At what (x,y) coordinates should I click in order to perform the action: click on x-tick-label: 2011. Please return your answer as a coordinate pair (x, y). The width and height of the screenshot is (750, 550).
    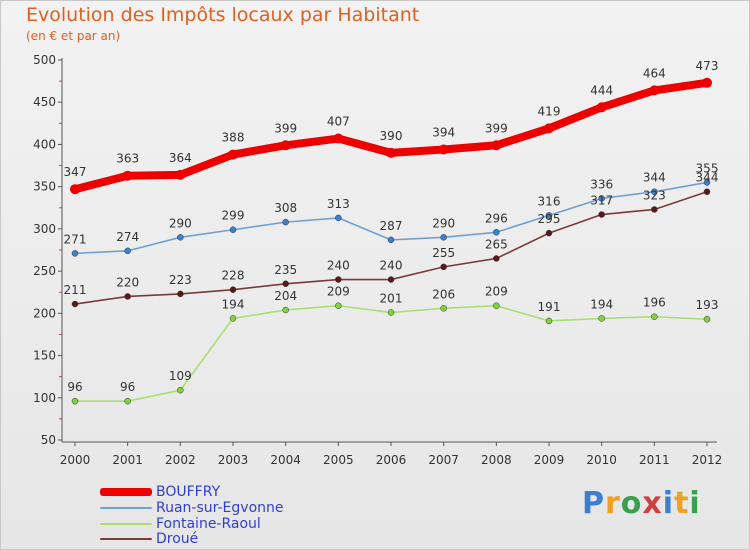
    Looking at the image, I should click on (654, 460).